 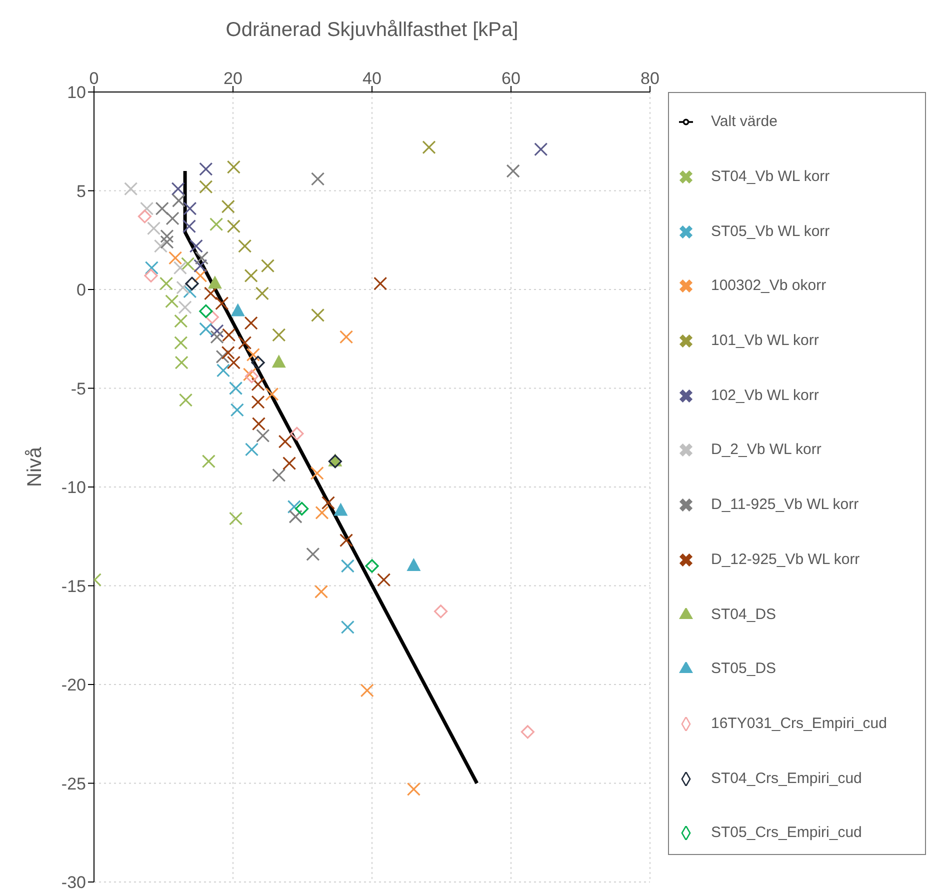 I want to click on y-tick-label: 0, so click(x=81, y=290).